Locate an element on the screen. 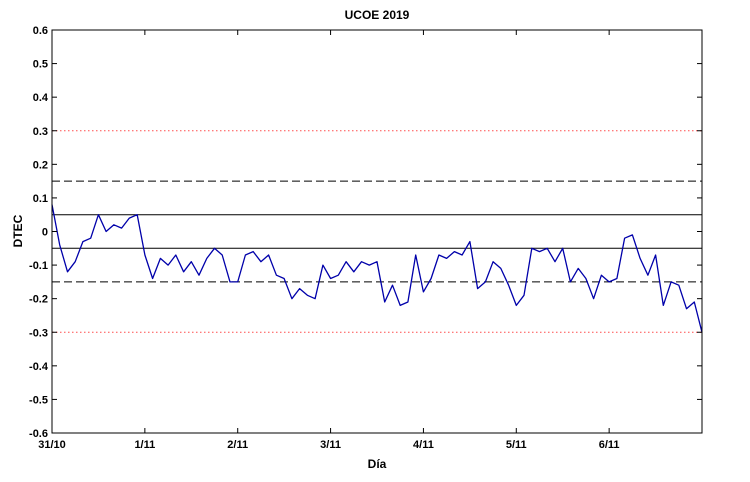 The height and width of the screenshot is (482, 750). y-tick-label: -0.1 is located at coordinates (38, 266).